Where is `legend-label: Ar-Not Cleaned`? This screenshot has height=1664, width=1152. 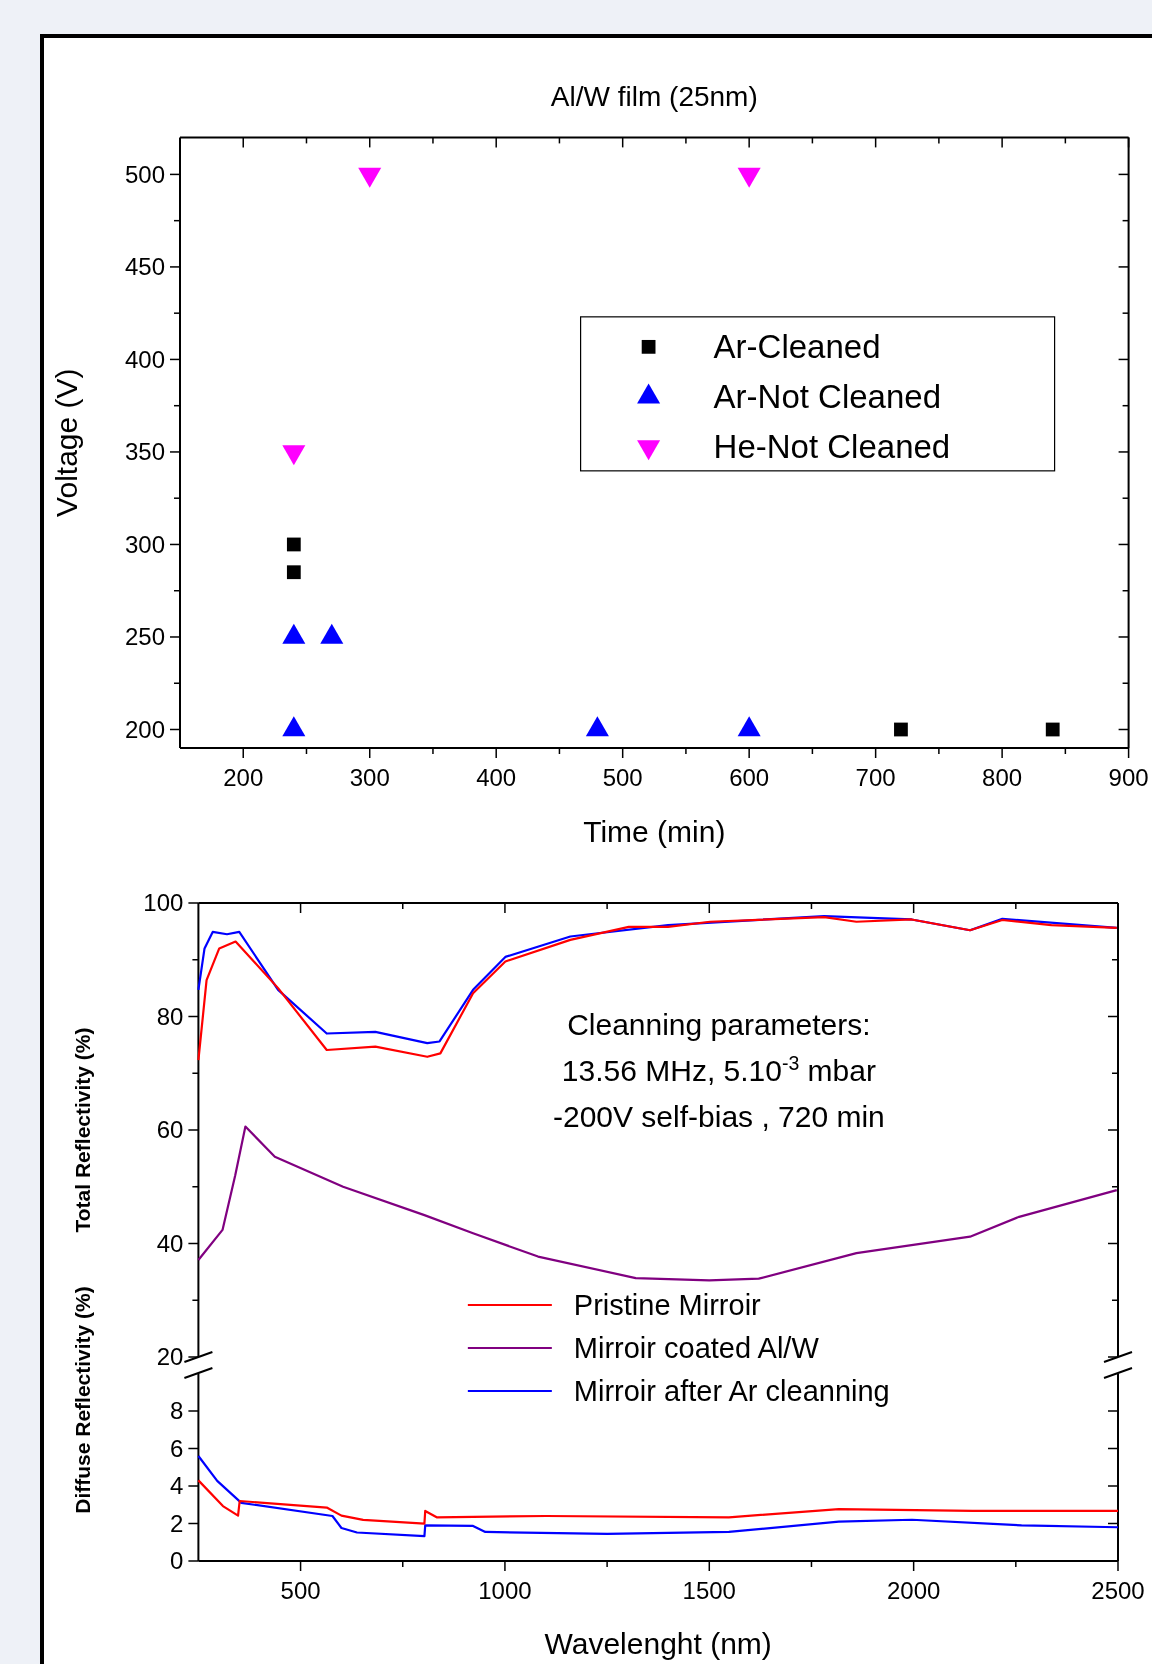 legend-label: Ar-Not Cleaned is located at coordinates (827, 397).